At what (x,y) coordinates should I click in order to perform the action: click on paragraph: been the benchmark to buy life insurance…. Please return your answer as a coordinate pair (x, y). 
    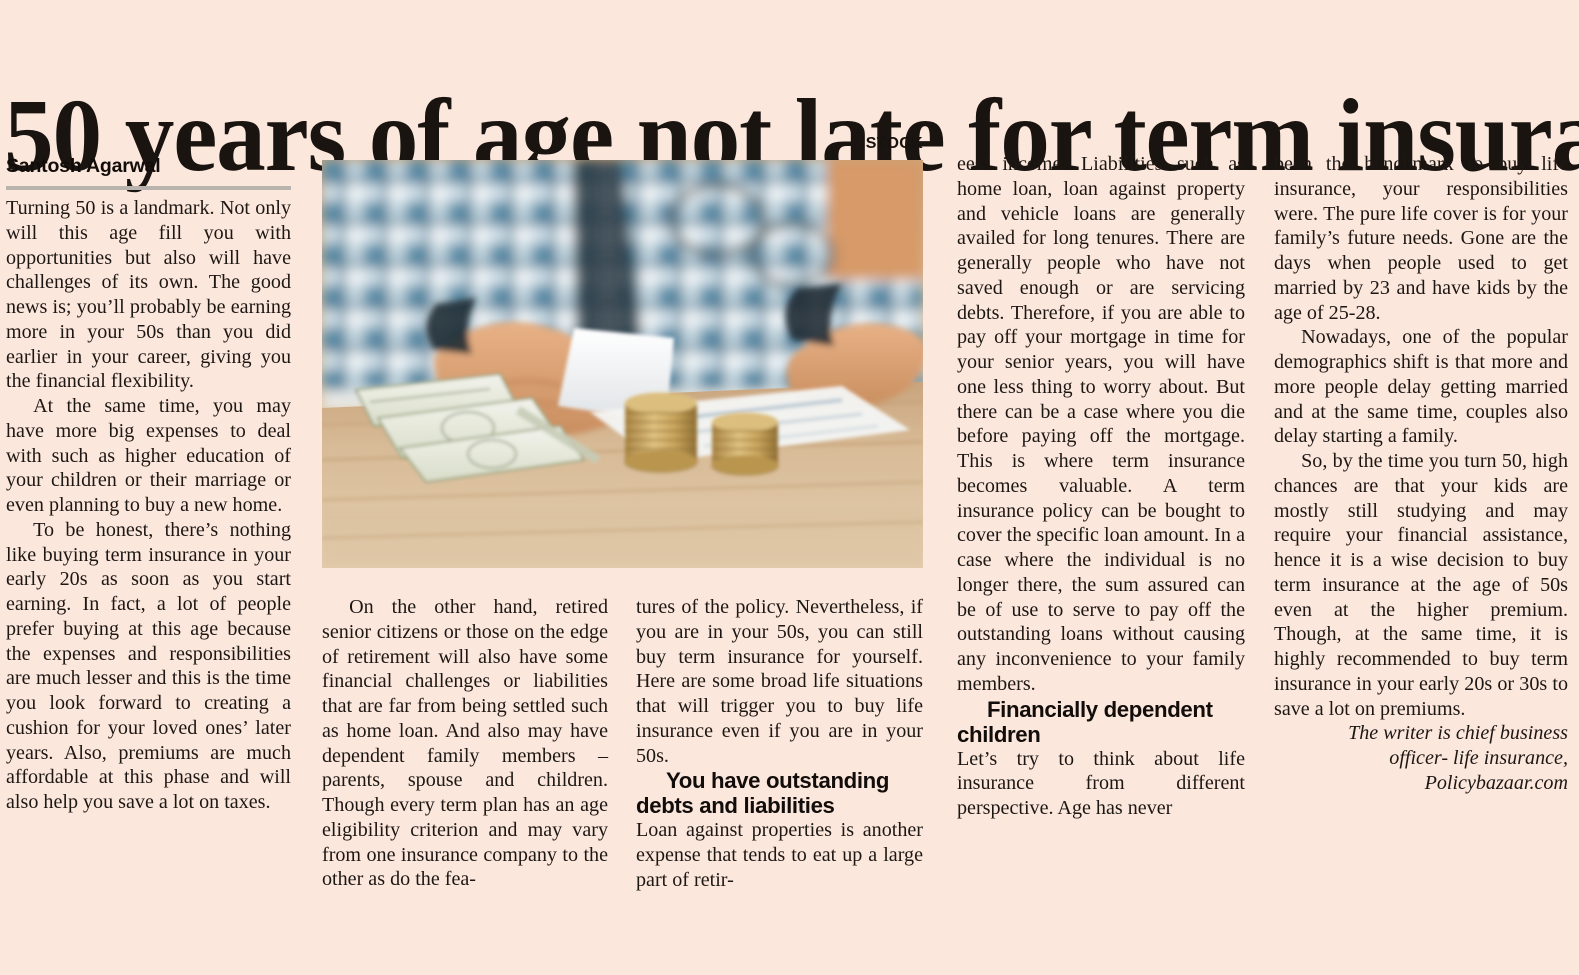
    Looking at the image, I should click on (1421, 238).